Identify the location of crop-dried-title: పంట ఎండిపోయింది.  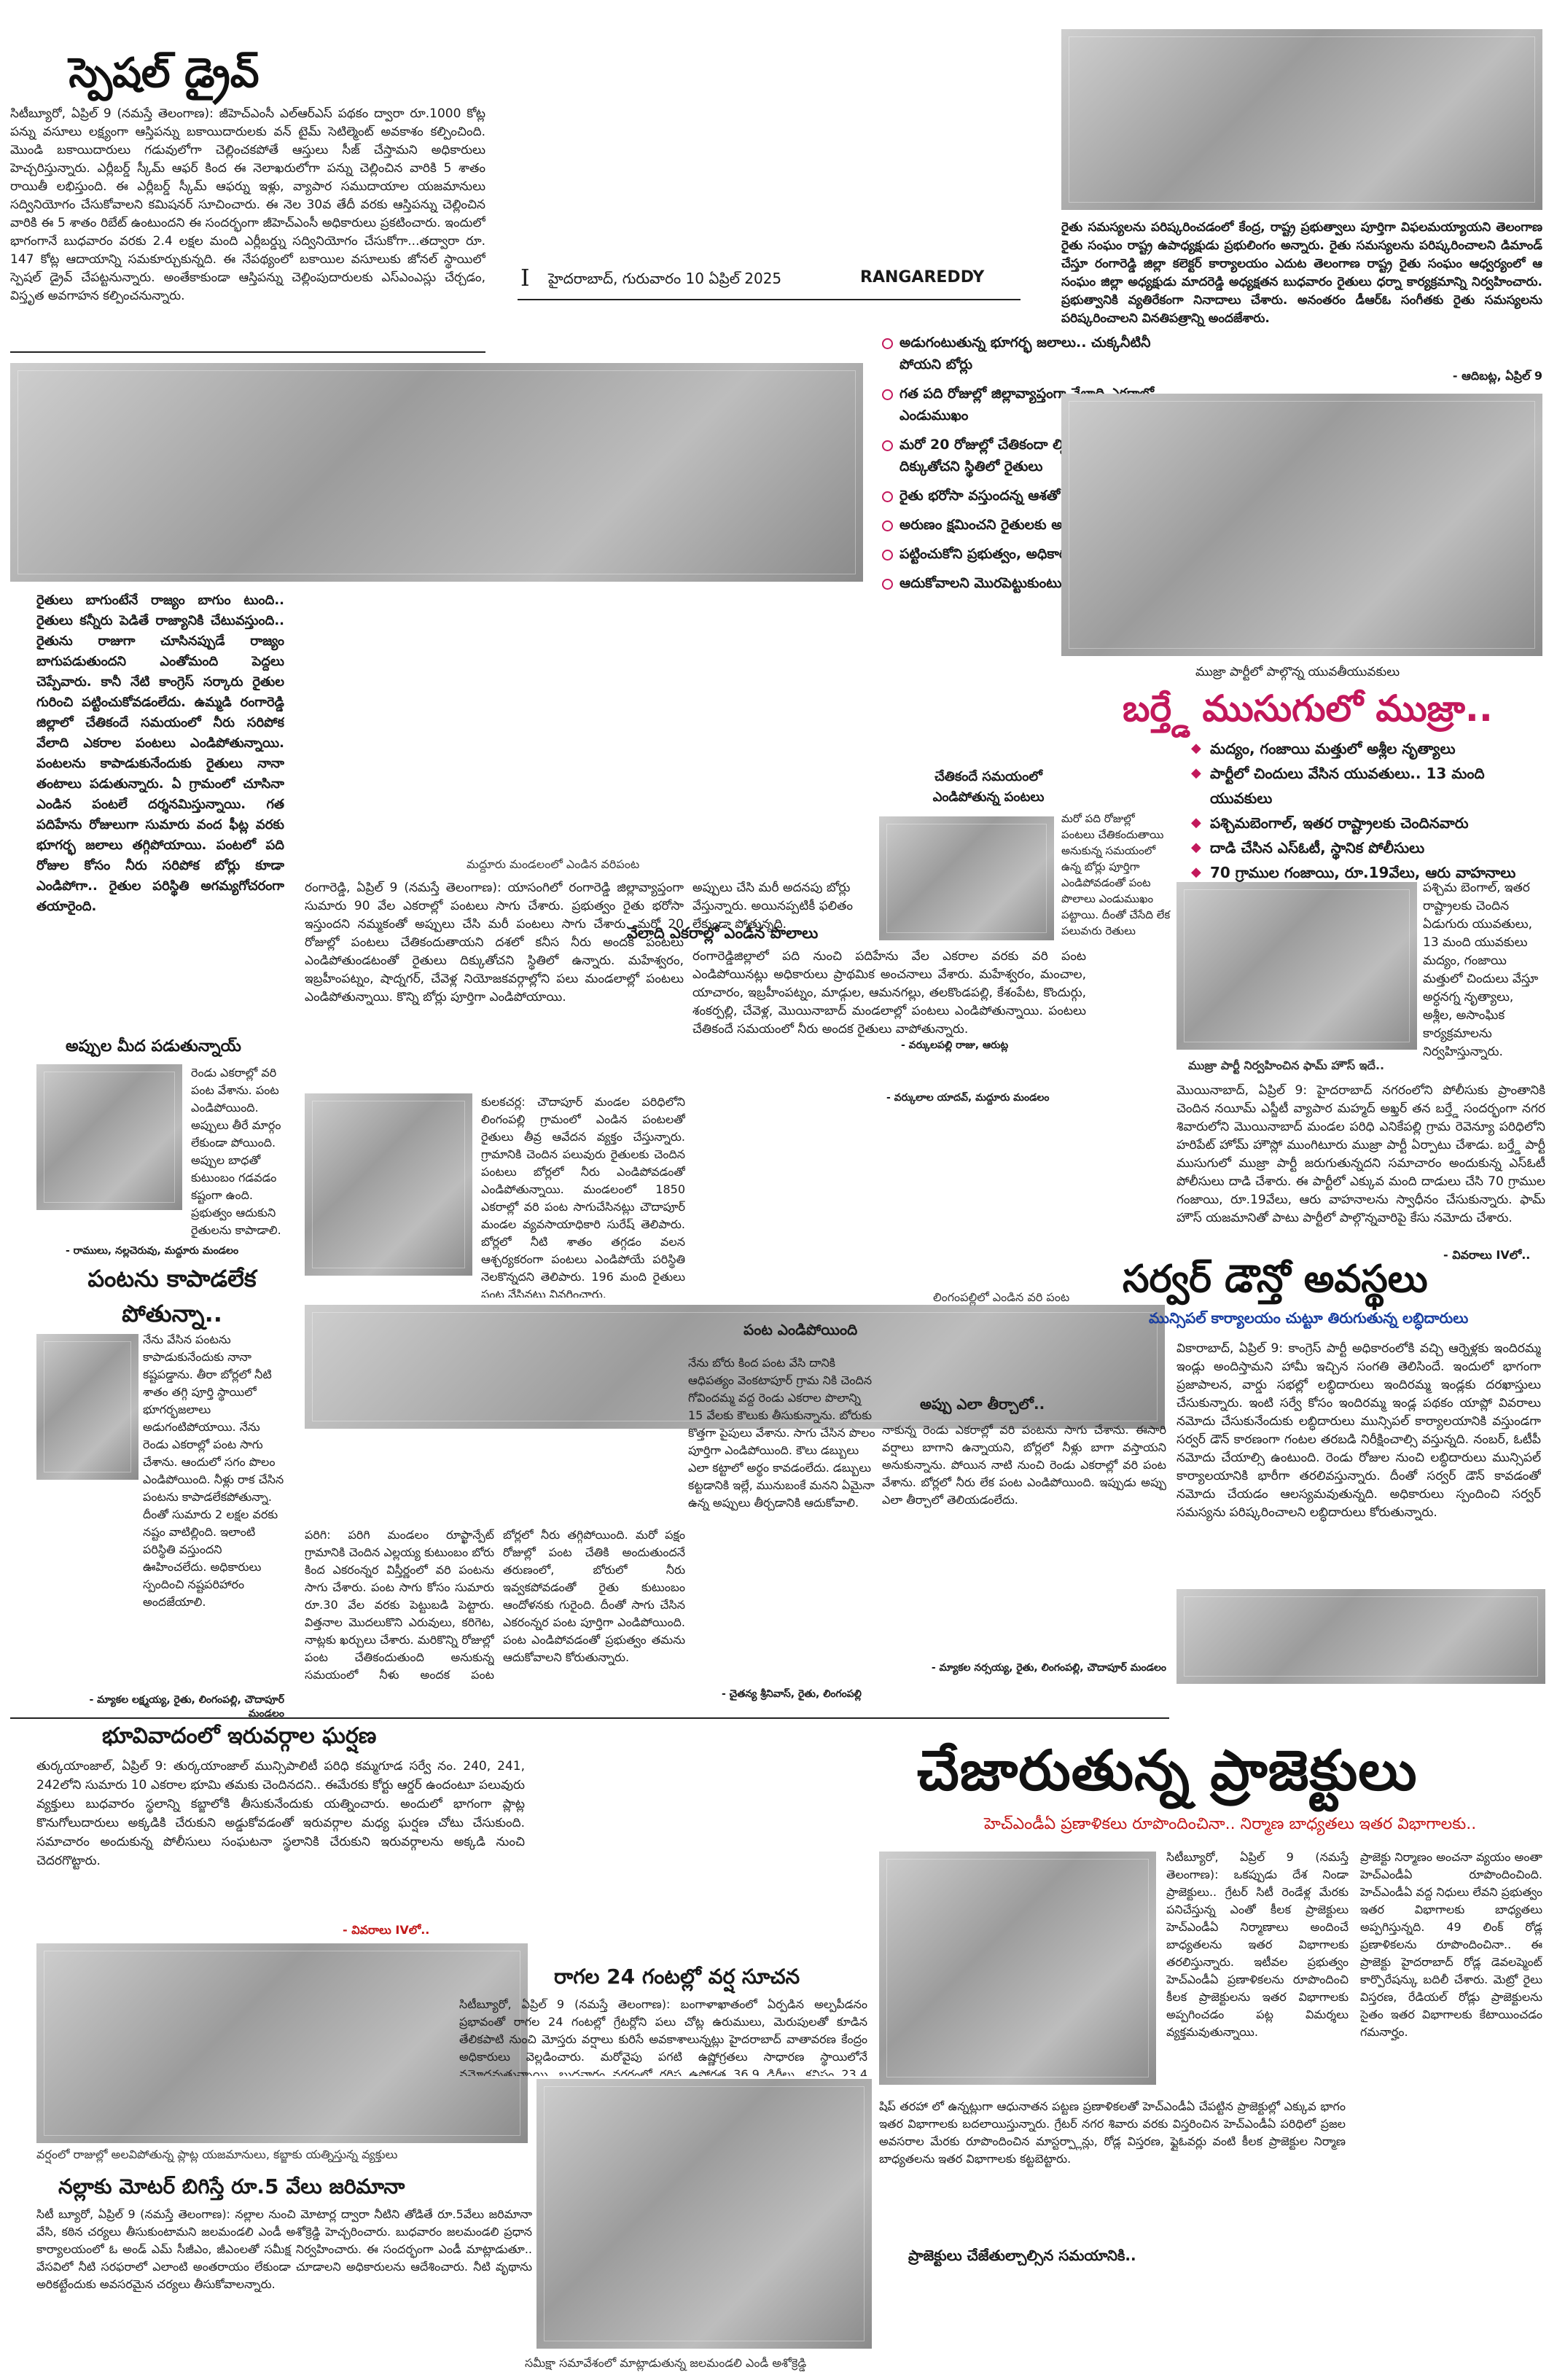
(801, 1329).